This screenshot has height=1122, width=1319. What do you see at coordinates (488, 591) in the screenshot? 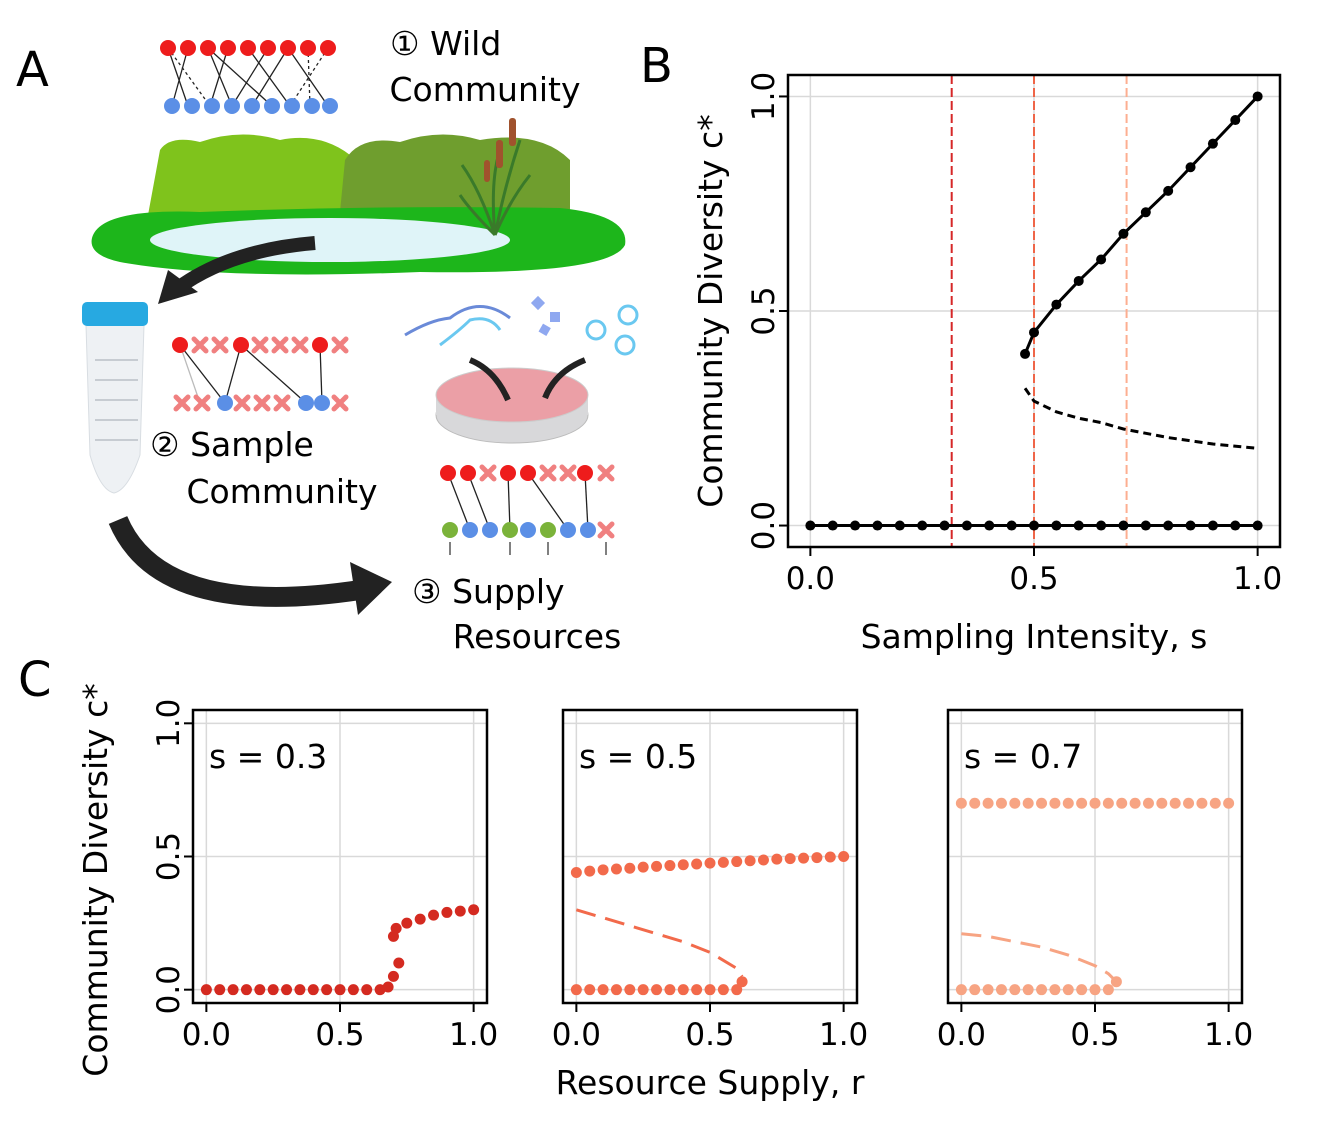
I see `step-label: ③ Supply` at bounding box center [488, 591].